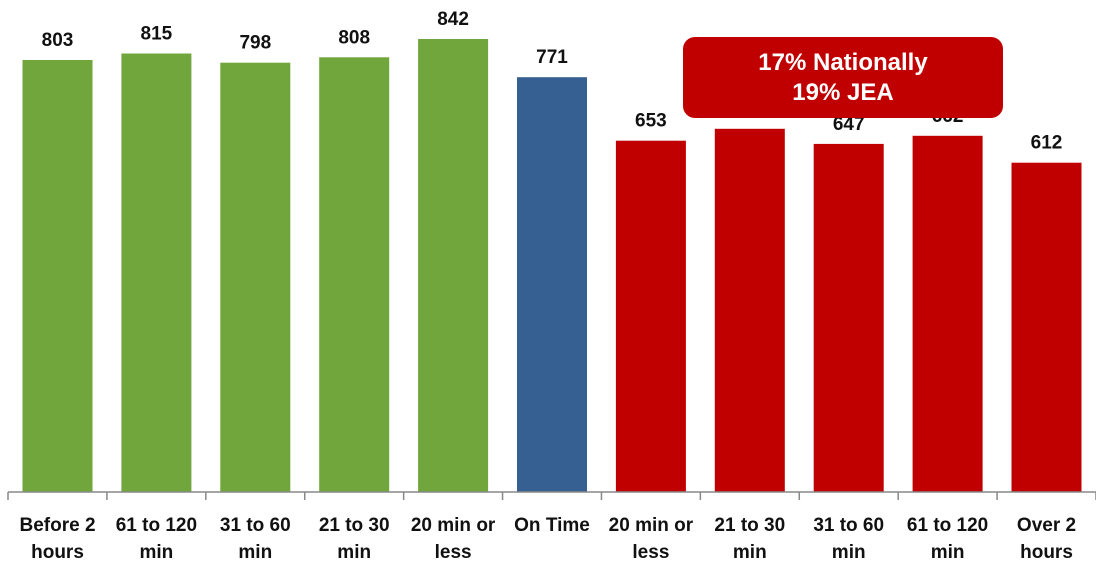 The width and height of the screenshot is (1096, 567). Describe the element at coordinates (1047, 143) in the screenshot. I see `bar-value-label: 612` at that location.